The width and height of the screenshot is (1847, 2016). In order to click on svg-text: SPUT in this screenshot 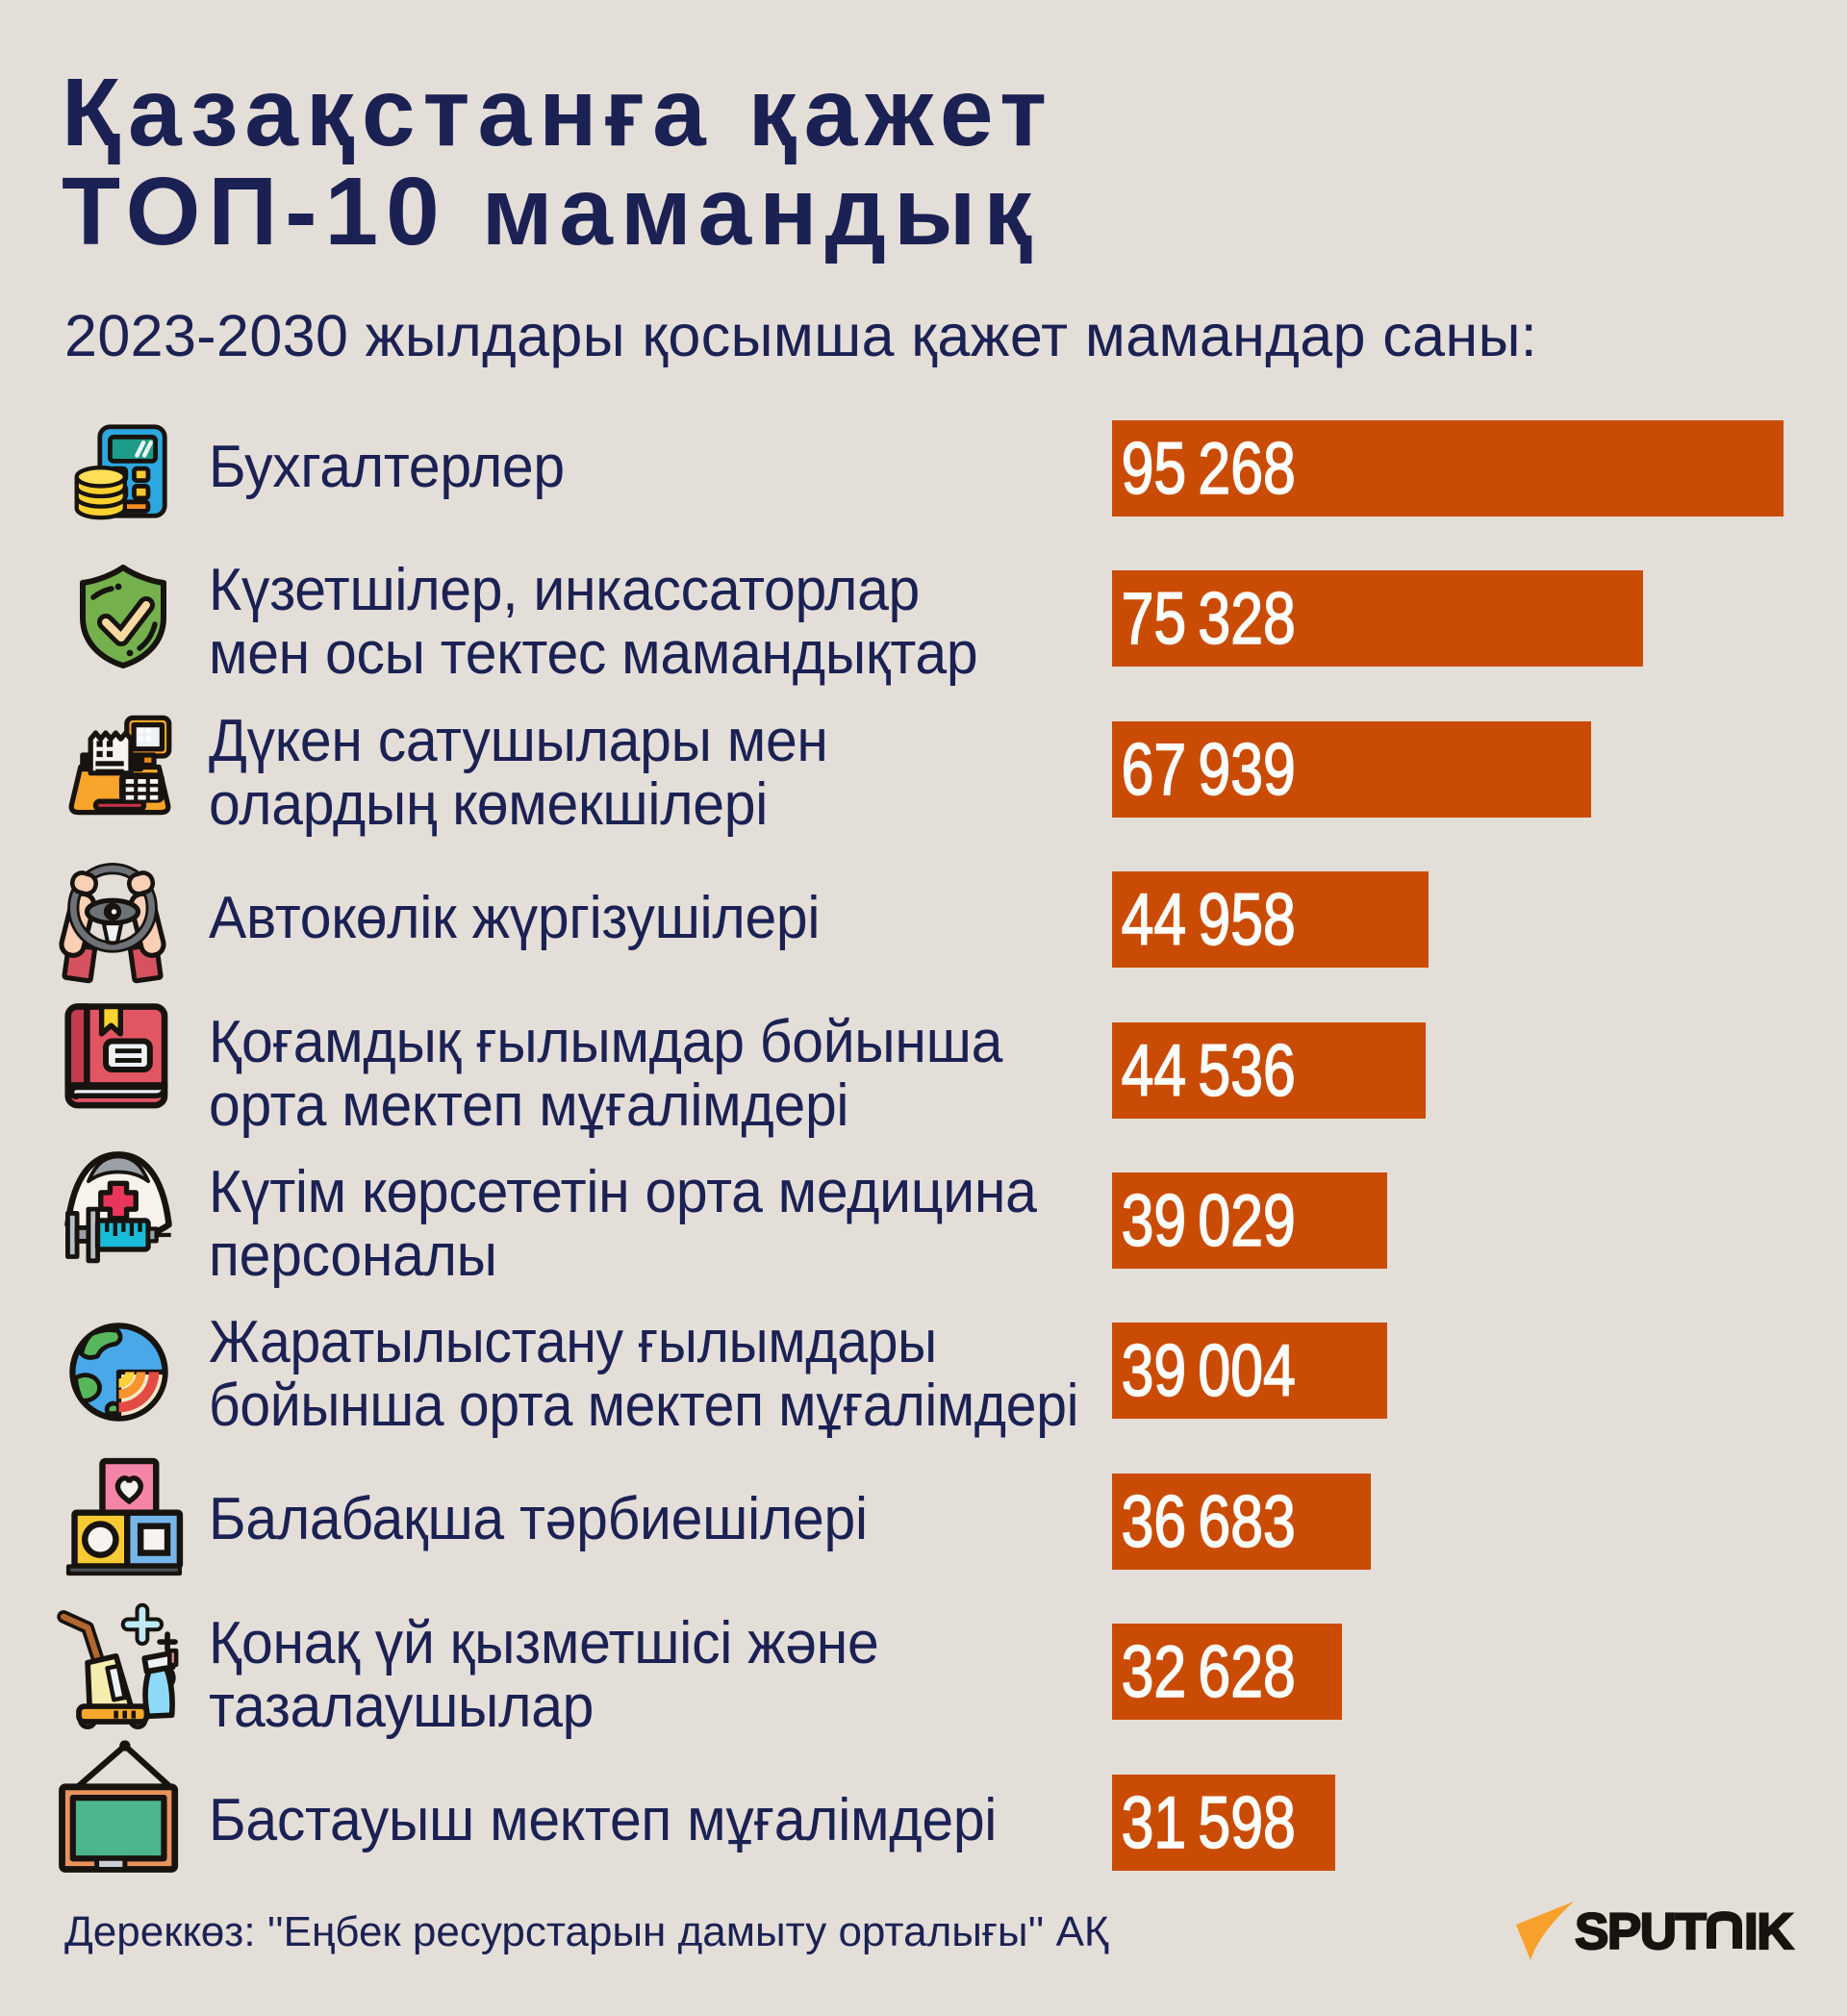, I will do `click(1640, 1932)`.